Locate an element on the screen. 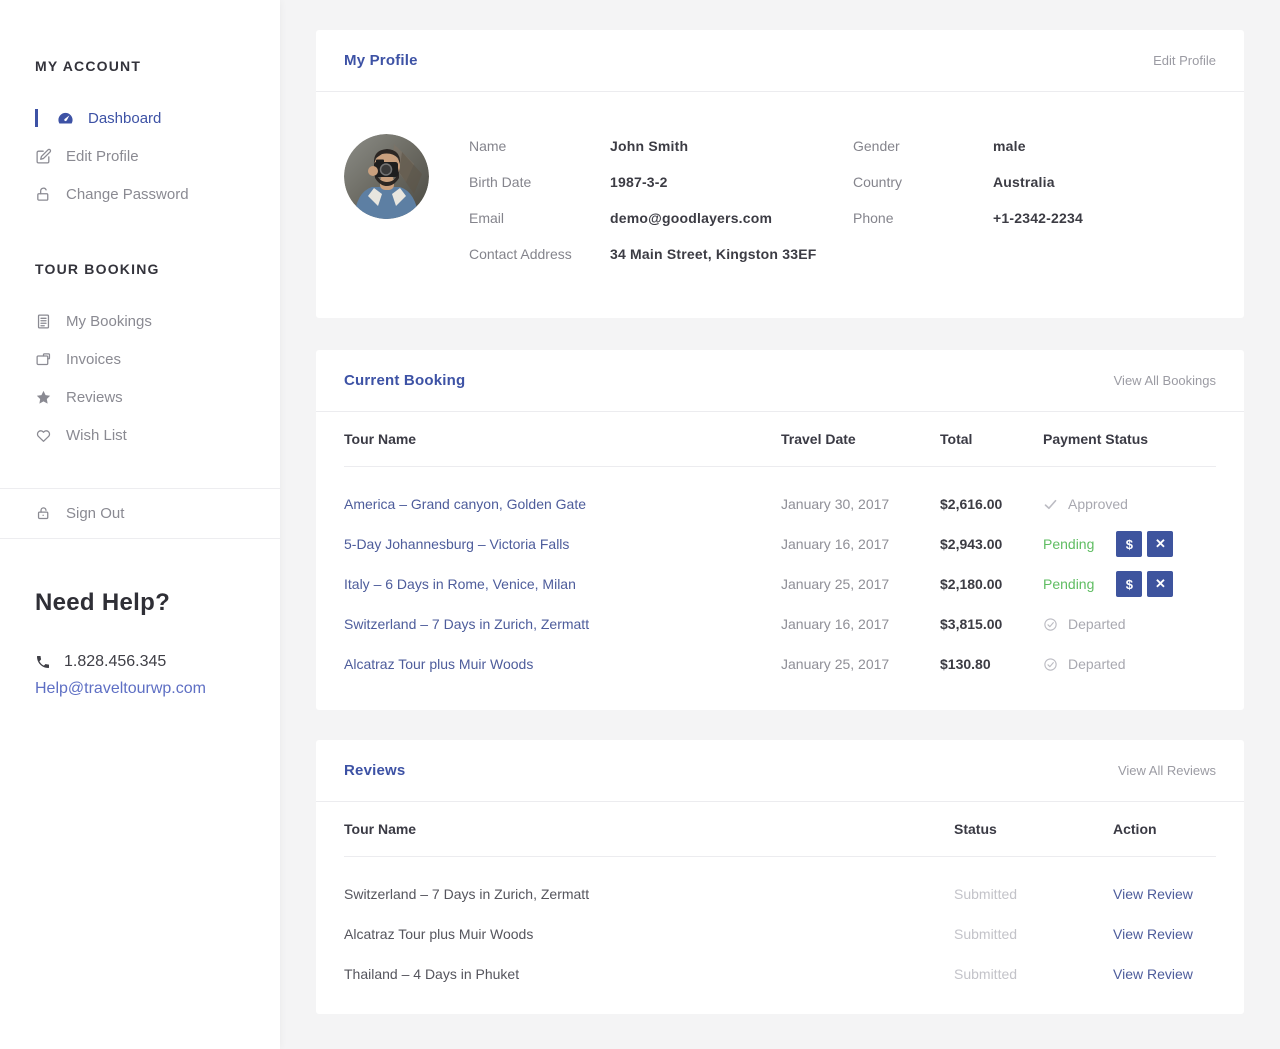 The height and width of the screenshot is (1049, 1280). field-label: Email is located at coordinates (487, 218).